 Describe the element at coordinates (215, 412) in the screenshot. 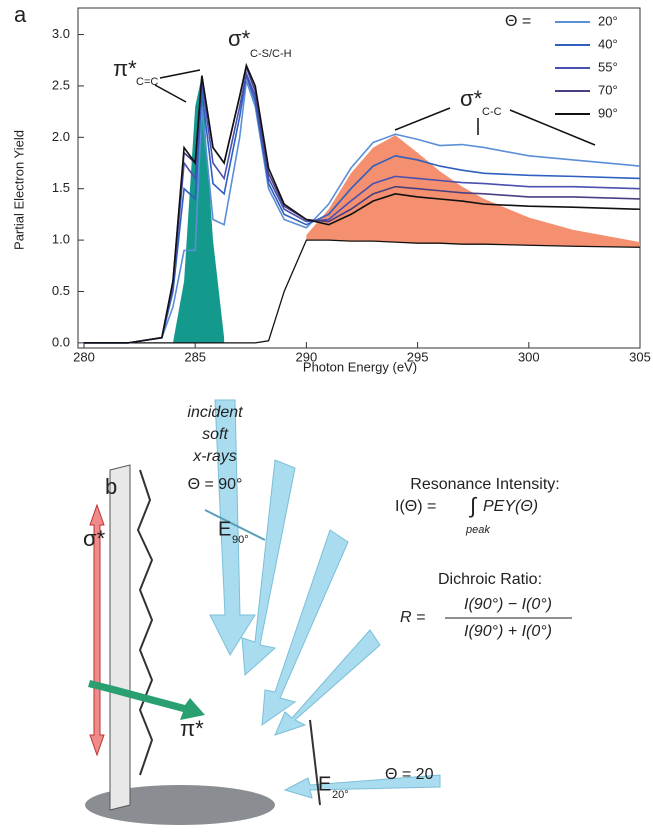

I see `incident-text: incident` at that location.